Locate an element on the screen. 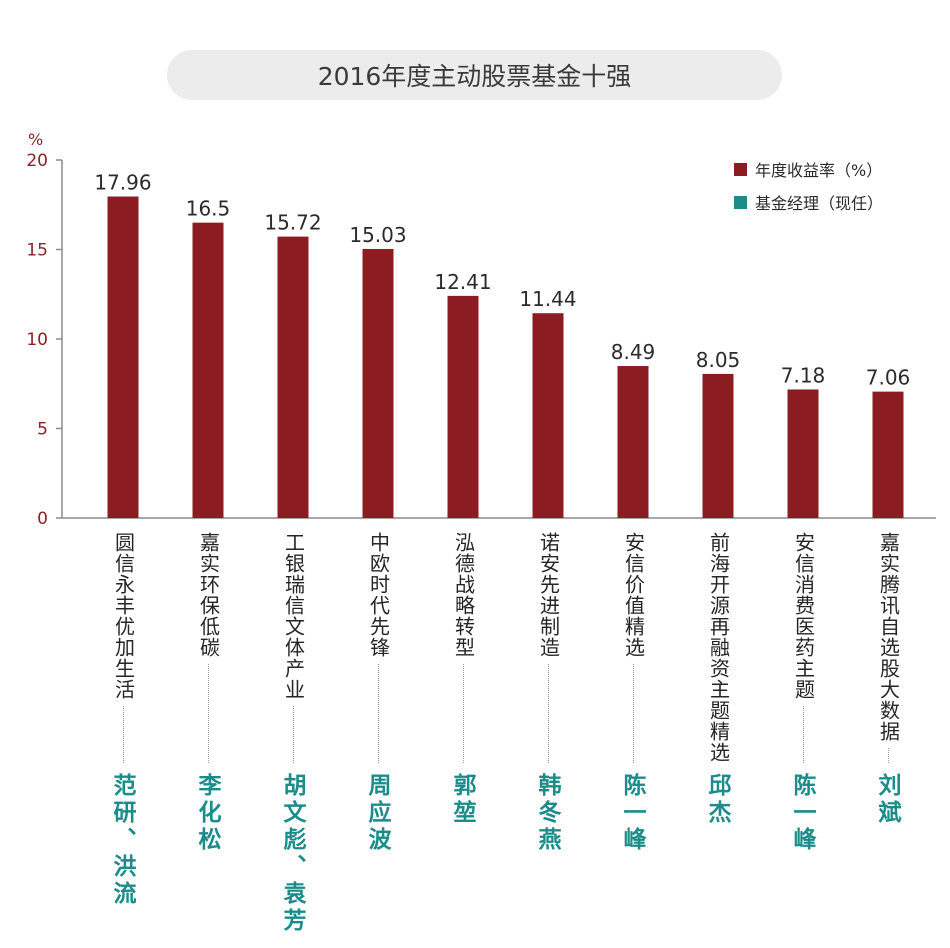  data-label: 16.5 is located at coordinates (208, 209).